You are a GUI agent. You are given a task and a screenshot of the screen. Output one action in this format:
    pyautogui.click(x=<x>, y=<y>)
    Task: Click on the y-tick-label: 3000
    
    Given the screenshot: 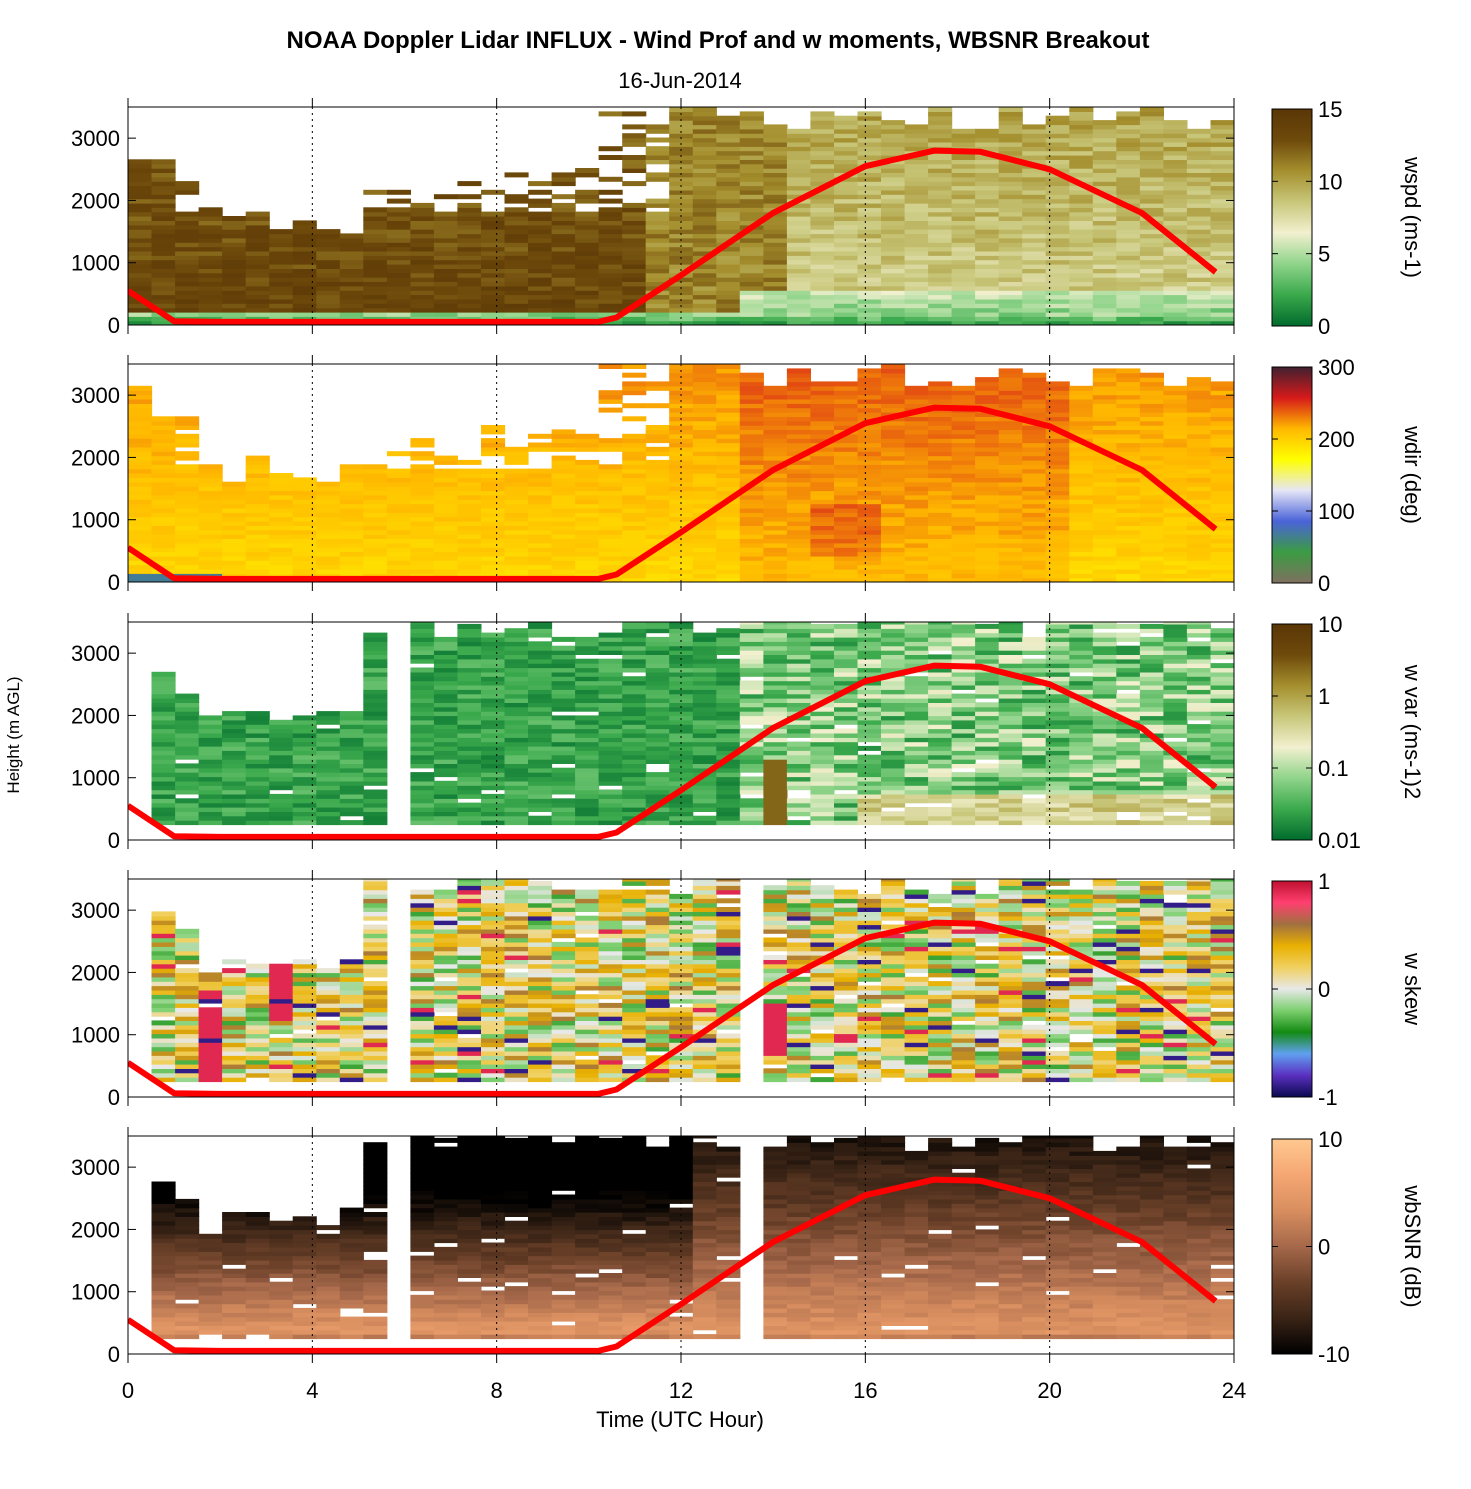 What is the action you would take?
    pyautogui.click(x=95, y=395)
    